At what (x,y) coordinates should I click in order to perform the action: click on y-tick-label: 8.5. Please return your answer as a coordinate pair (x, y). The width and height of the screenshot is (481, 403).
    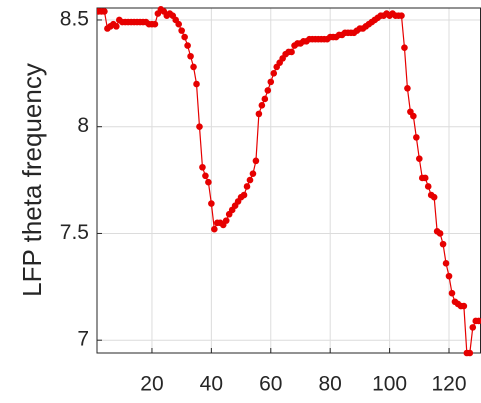
    Looking at the image, I should click on (74, 19).